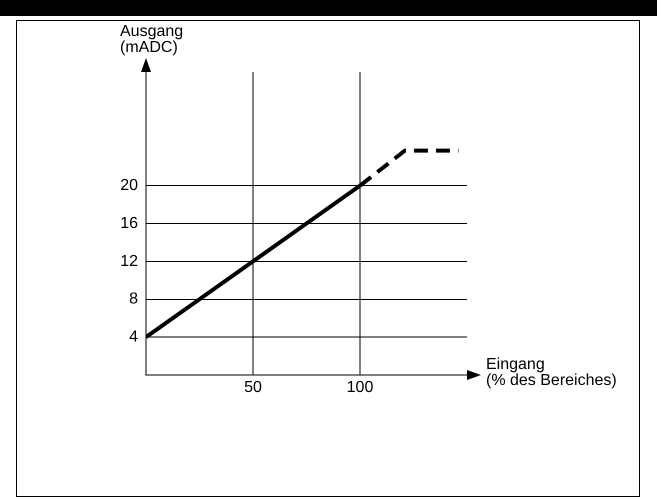 The image size is (657, 501). I want to click on y-tick-label: 4, so click(133, 337).